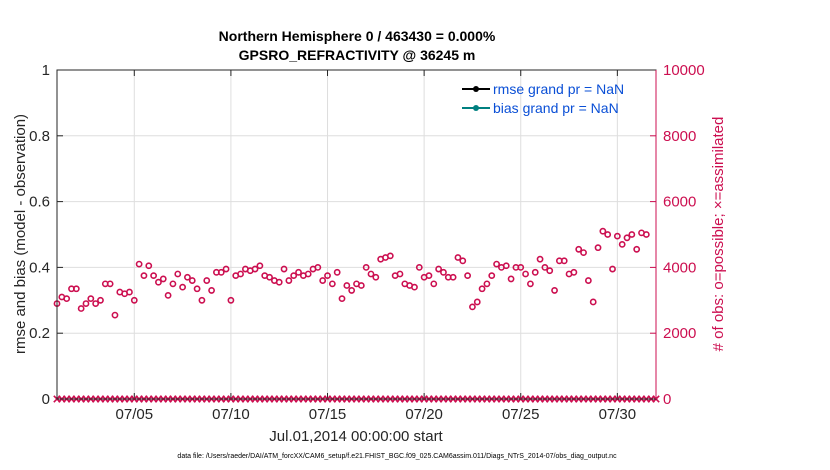 The height and width of the screenshot is (470, 830). What do you see at coordinates (424, 414) in the screenshot?
I see `x-tick-label: 07/20` at bounding box center [424, 414].